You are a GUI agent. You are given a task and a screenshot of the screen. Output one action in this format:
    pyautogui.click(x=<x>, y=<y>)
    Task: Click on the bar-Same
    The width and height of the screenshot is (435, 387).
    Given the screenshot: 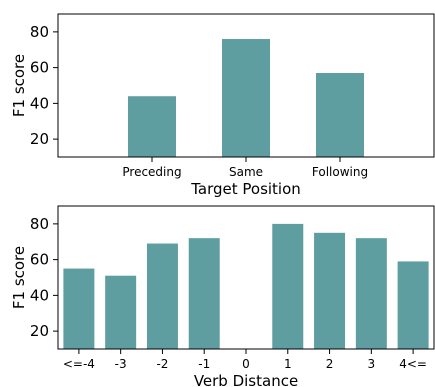 What is the action you would take?
    pyautogui.click(x=246, y=98)
    